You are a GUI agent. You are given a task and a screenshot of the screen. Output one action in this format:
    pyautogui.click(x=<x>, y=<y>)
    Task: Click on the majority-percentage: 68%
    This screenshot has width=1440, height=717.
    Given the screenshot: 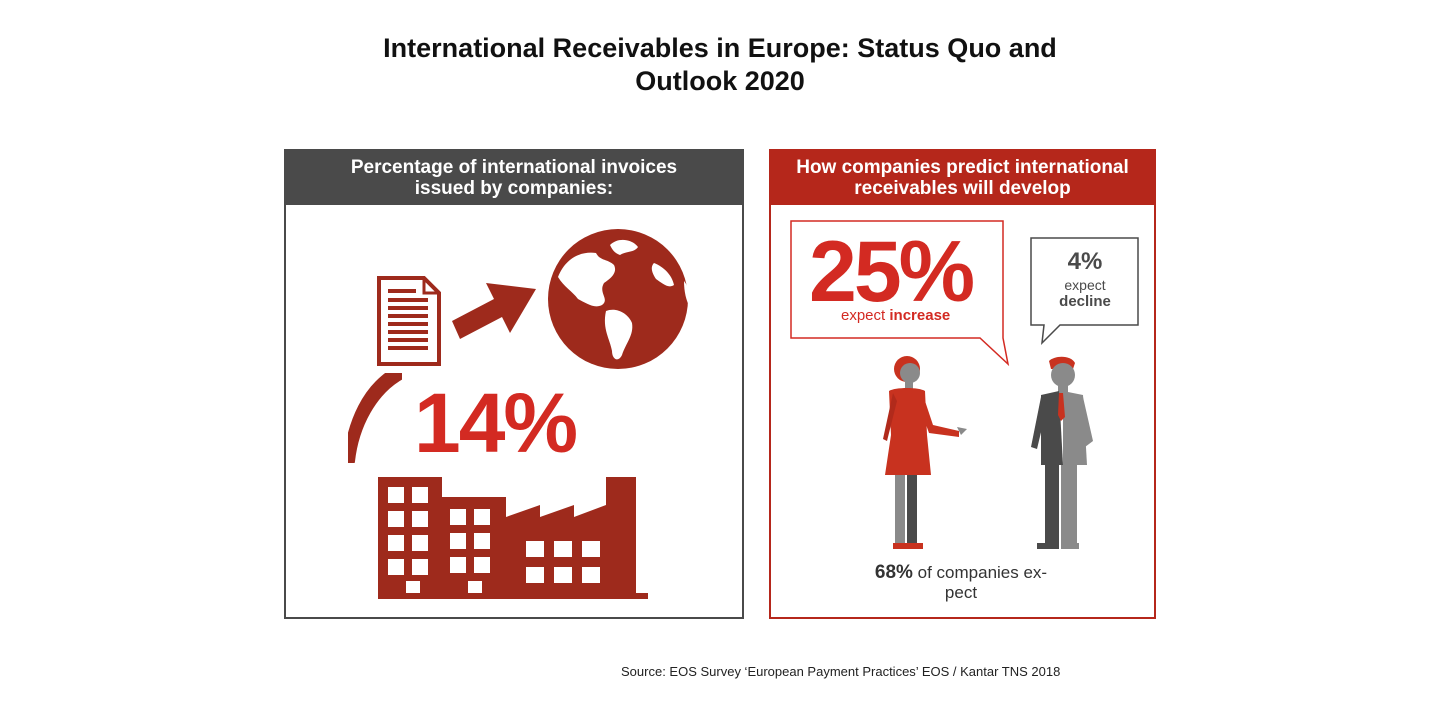 What is the action you would take?
    pyautogui.click(x=893, y=572)
    